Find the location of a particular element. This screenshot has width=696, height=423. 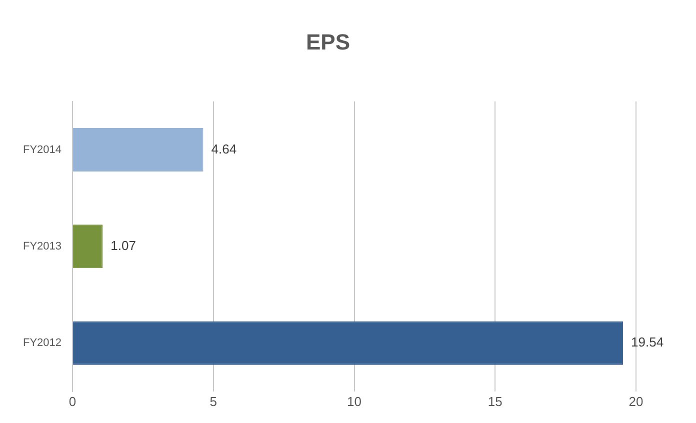

x-tick-label: 15 is located at coordinates (495, 401).